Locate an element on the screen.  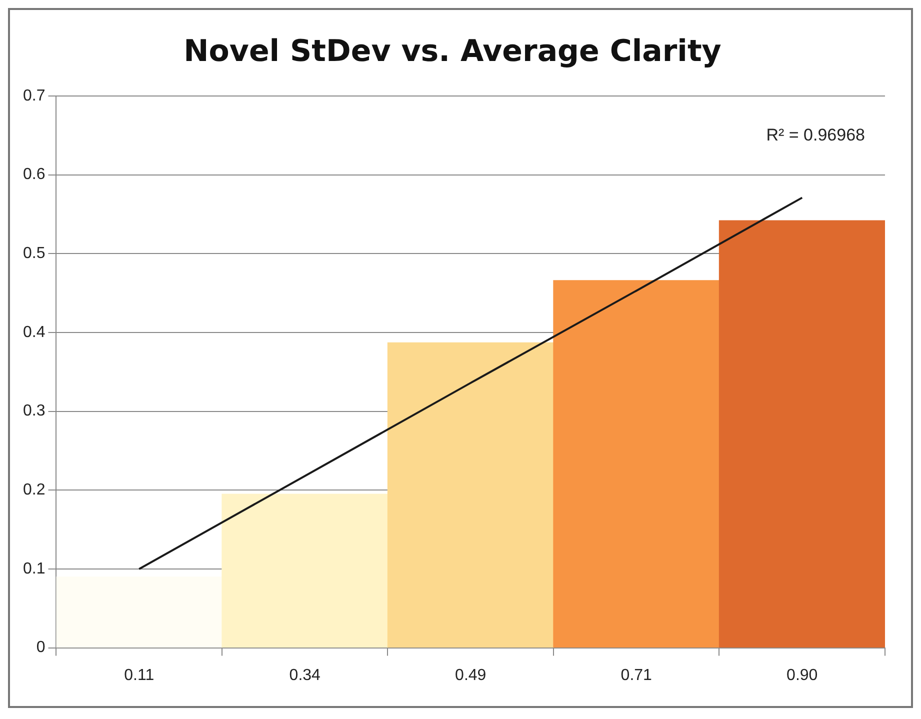
x-tick-label: 0.49 is located at coordinates (470, 675).